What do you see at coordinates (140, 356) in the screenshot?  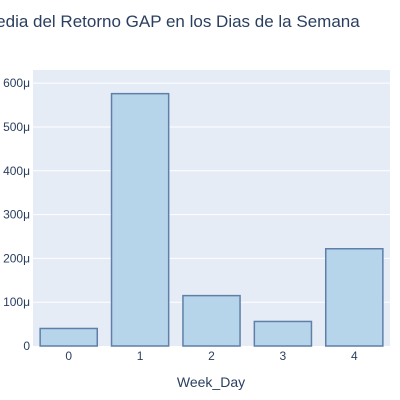 I see `x-tick-label: 1` at bounding box center [140, 356].